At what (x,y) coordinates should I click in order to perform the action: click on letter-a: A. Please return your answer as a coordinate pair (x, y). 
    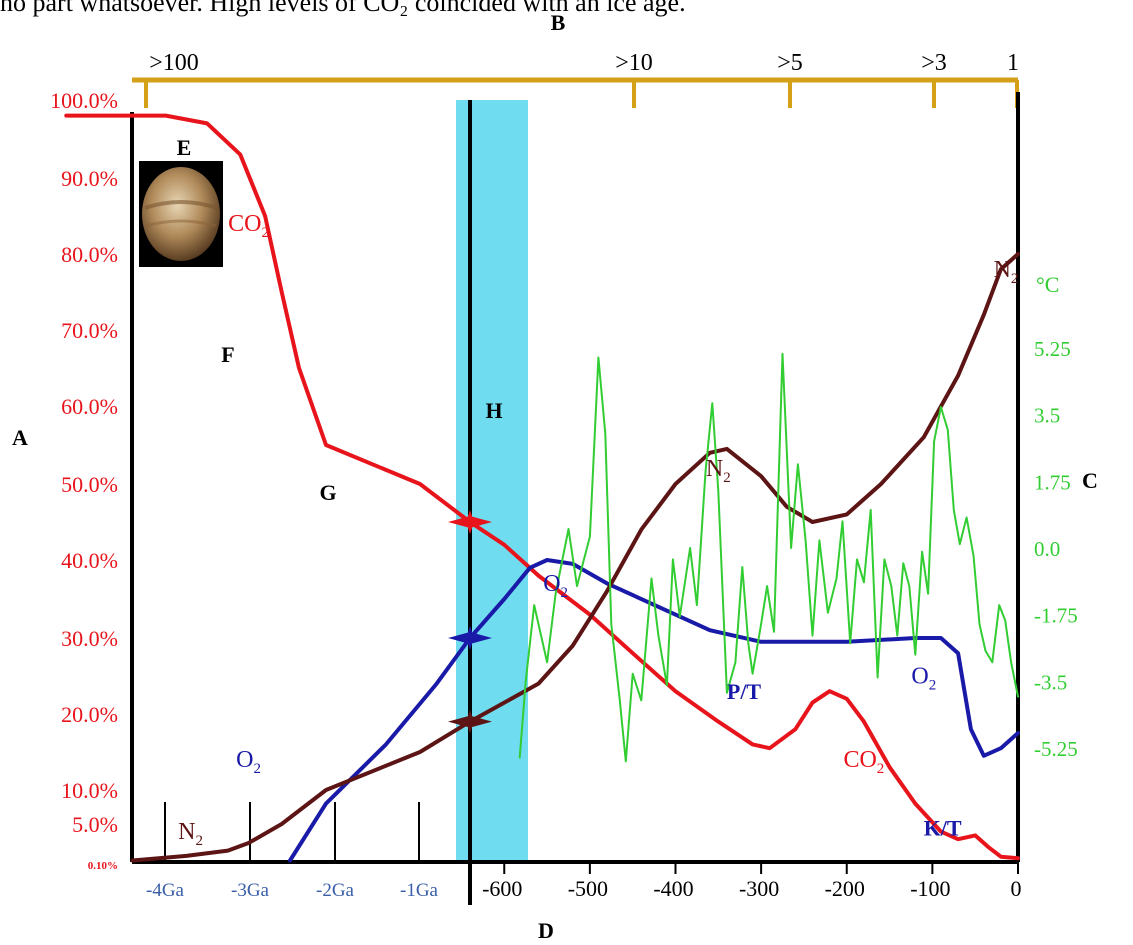
    Looking at the image, I should click on (20, 437).